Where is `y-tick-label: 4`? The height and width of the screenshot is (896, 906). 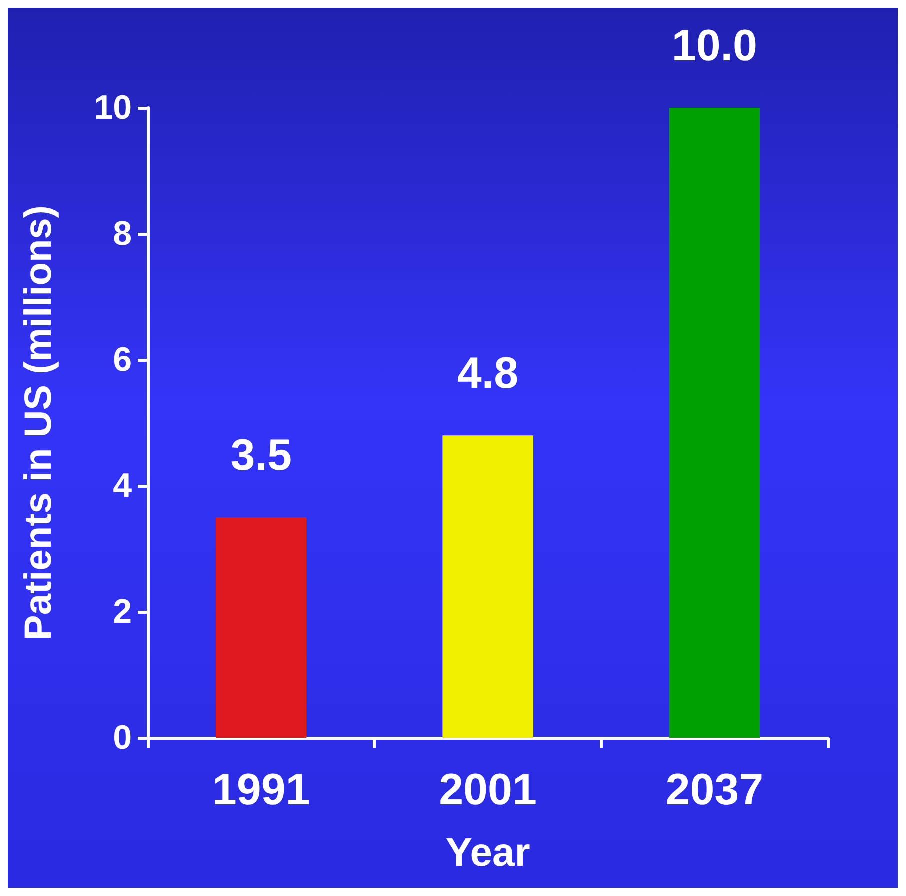 y-tick-label: 4 is located at coordinates (122, 486).